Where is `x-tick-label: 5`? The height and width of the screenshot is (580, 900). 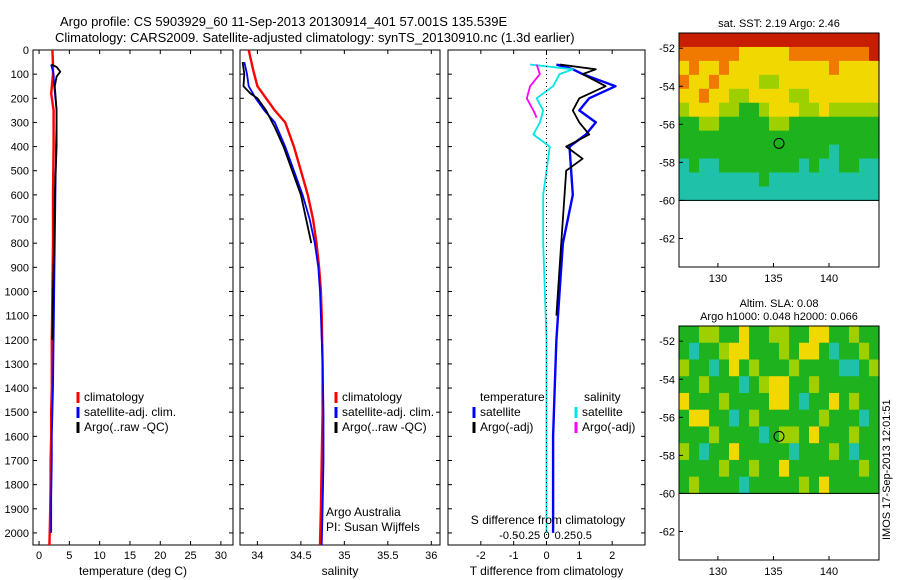
x-tick-label: 5 is located at coordinates (69, 556).